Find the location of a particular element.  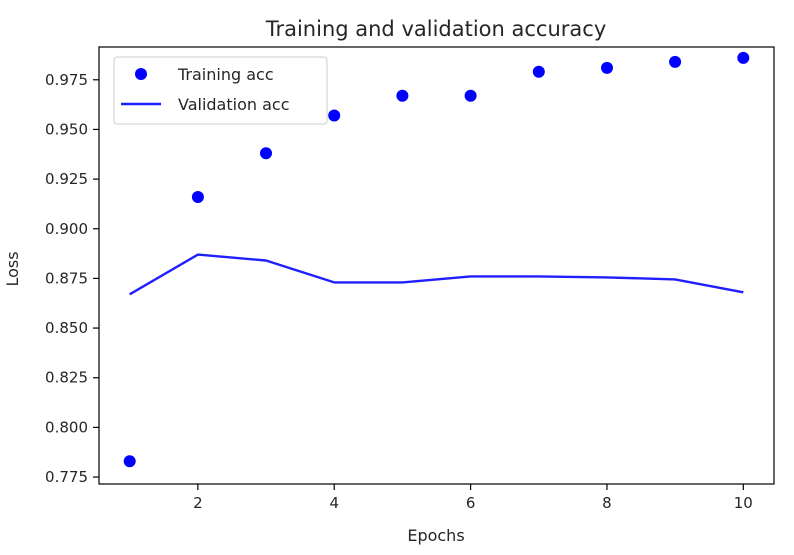

y-tick-label: 0.850 is located at coordinates (66, 328).